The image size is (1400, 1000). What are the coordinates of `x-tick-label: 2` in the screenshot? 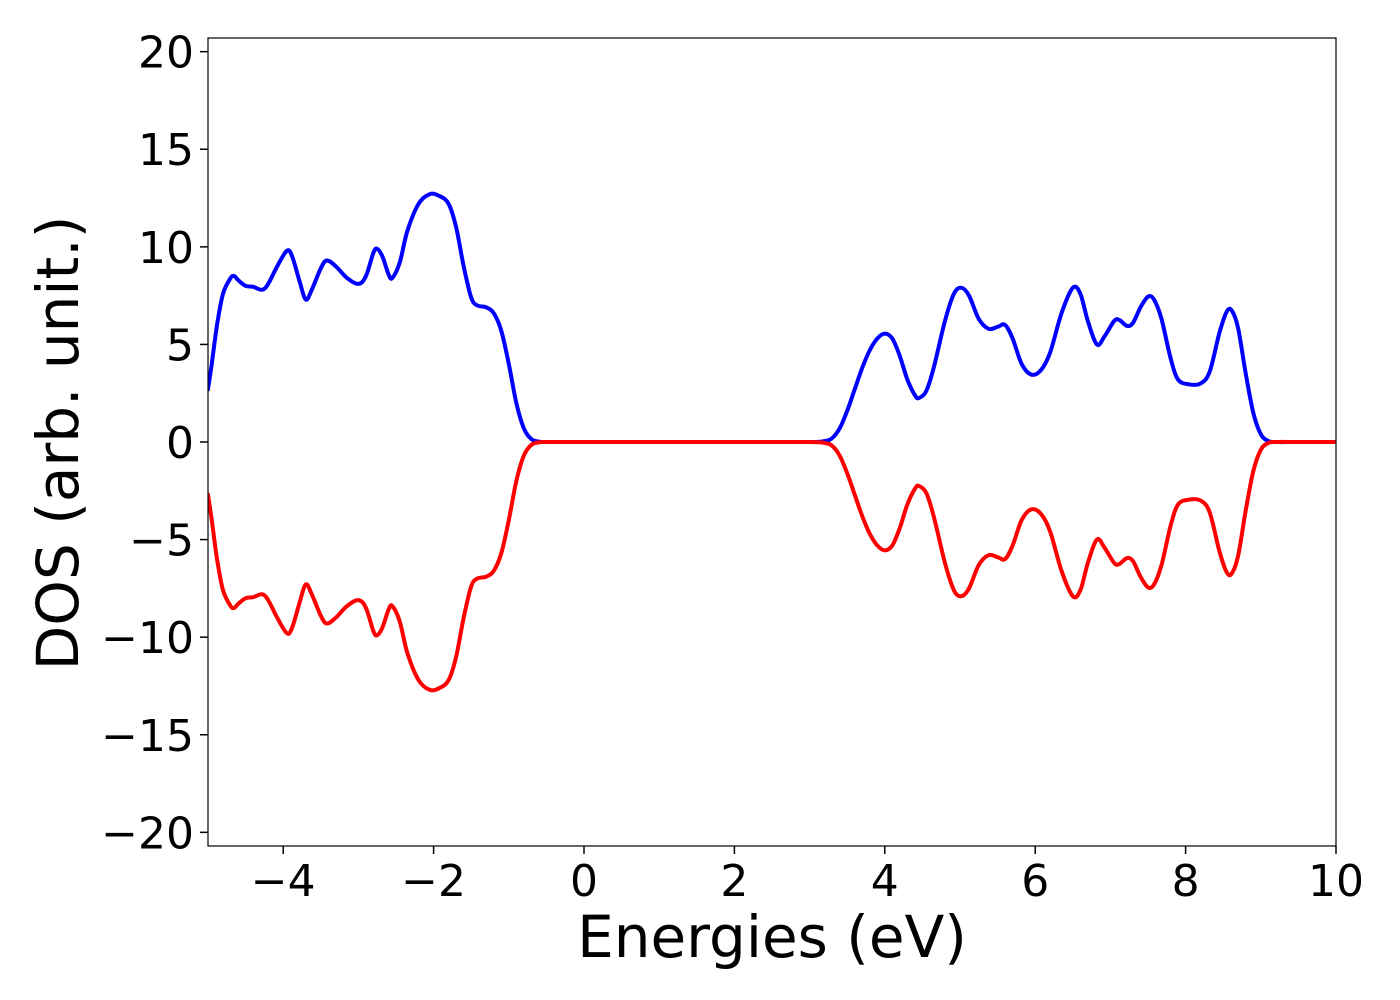 It's located at (734, 881).